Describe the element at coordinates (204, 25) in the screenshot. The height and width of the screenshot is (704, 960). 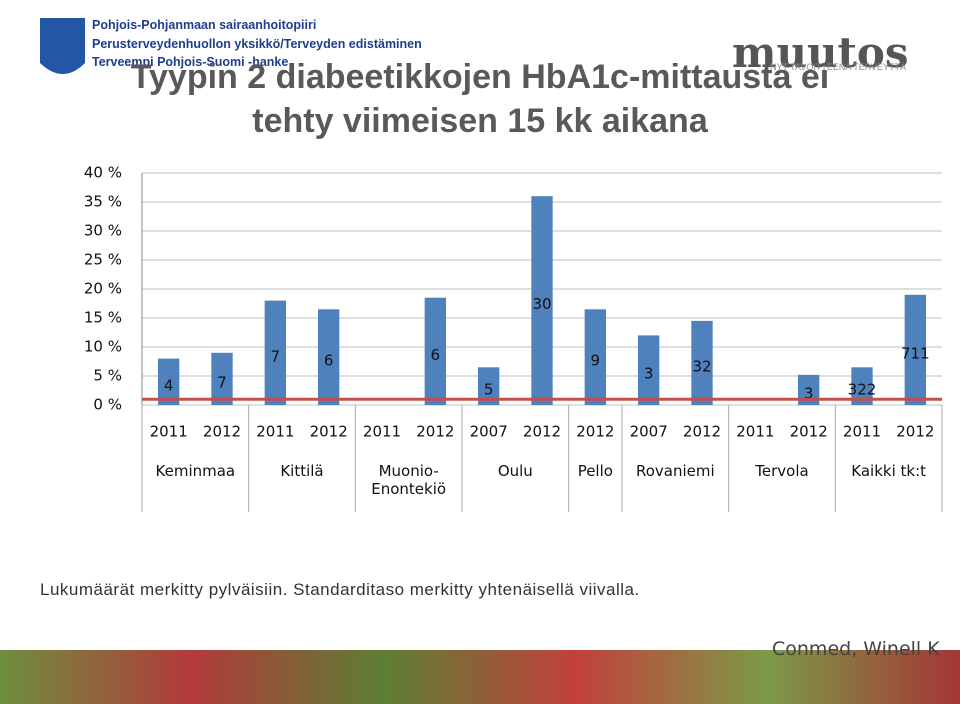
I see `org-line: Pohjois-Pohjanmaan sairaanhoitopiiri` at that location.